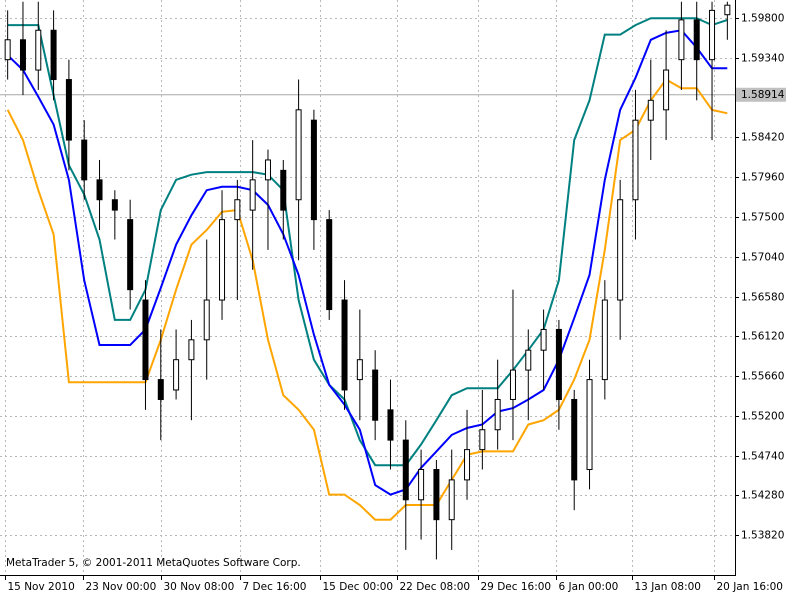 This screenshot has height=600, width=800. I want to click on y-tick-label: 1.58420, so click(762, 138).